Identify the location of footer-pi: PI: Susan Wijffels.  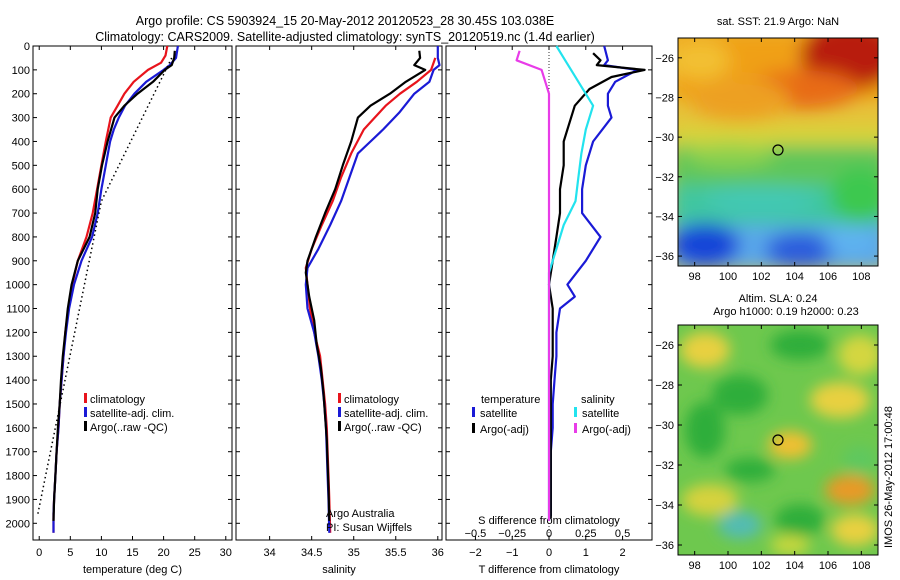
(369, 528).